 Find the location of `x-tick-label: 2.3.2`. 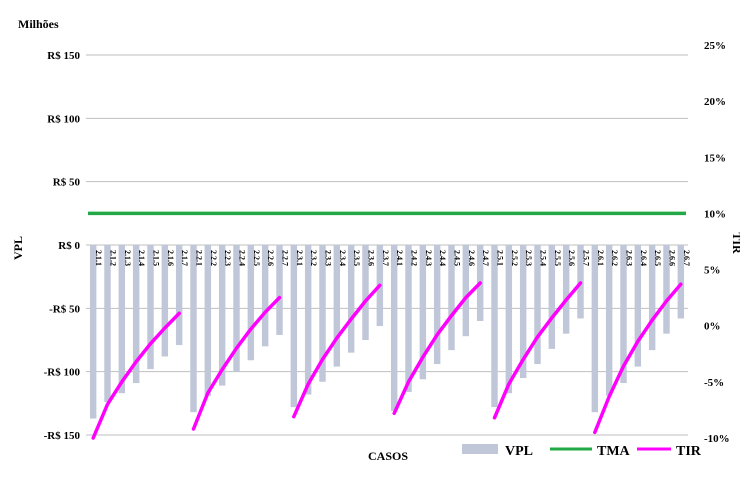

x-tick-label: 2.3.2 is located at coordinates (313, 258).